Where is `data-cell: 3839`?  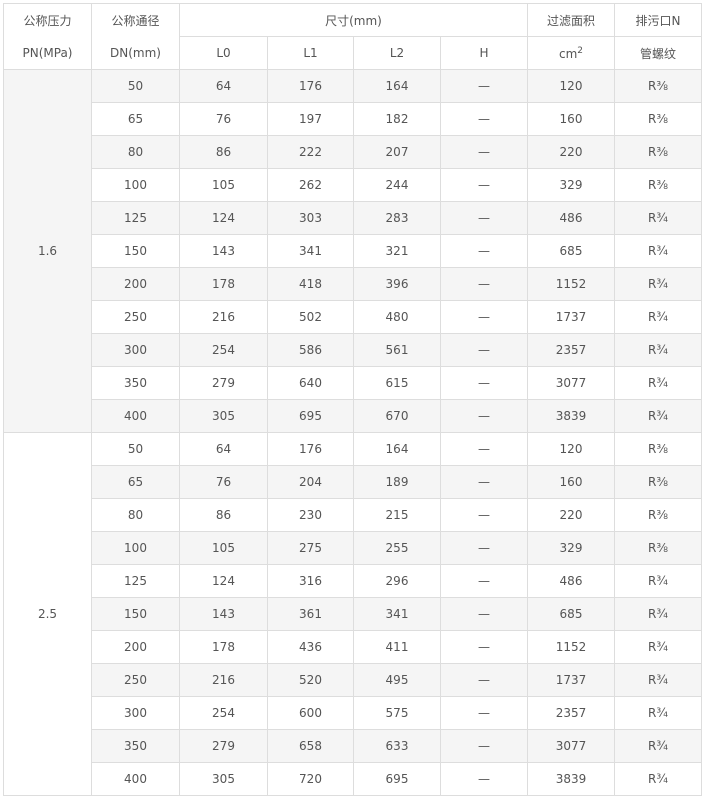
data-cell: 3839 is located at coordinates (571, 779).